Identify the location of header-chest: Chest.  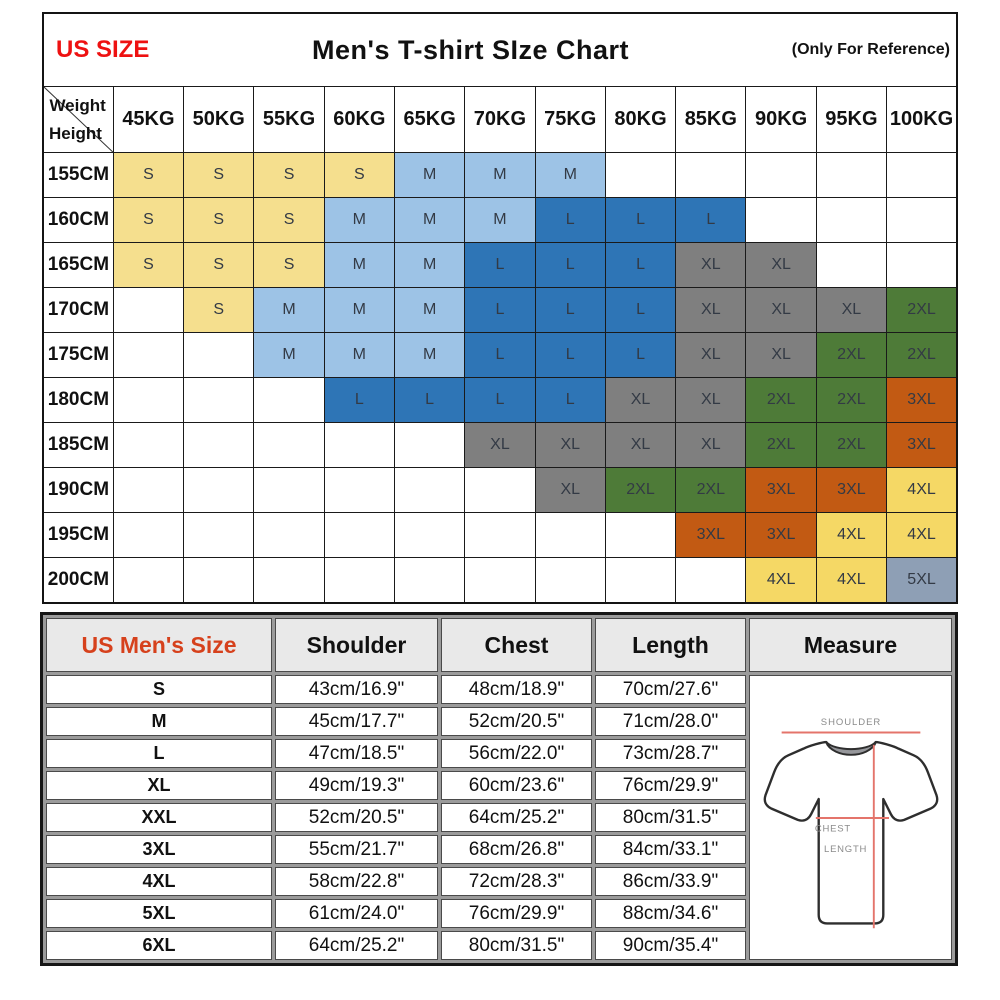
(516, 645).